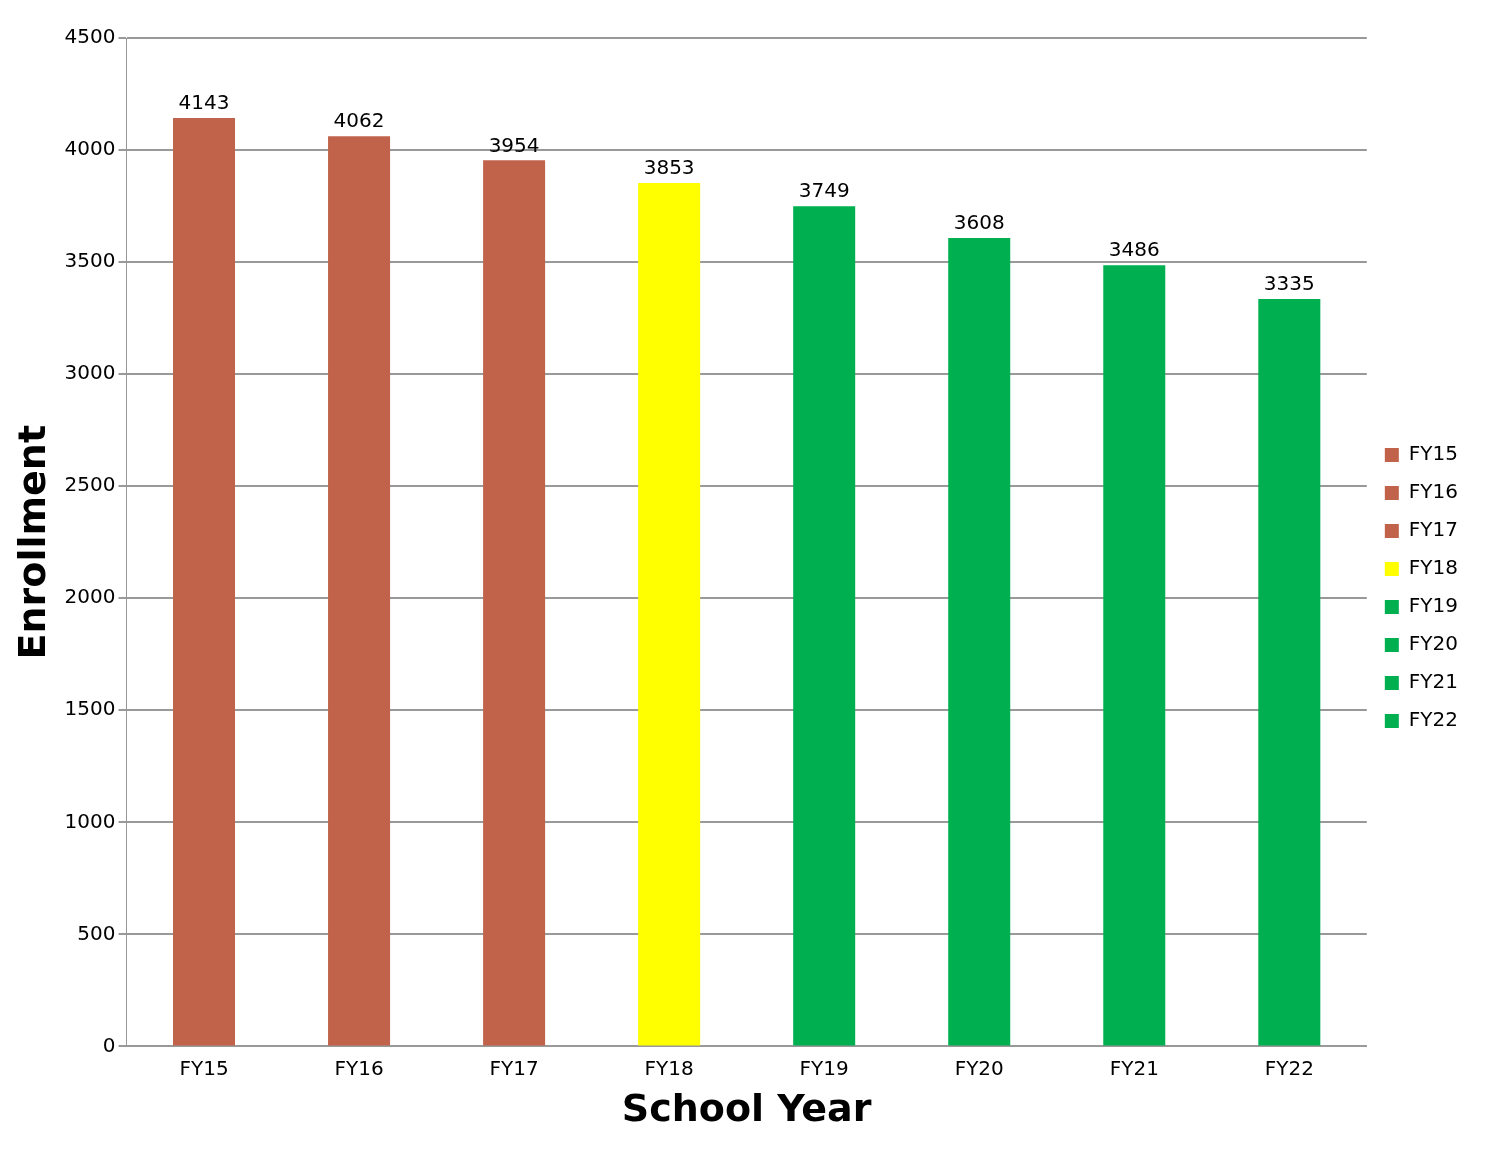 The height and width of the screenshot is (1151, 1493). Describe the element at coordinates (514, 144) in the screenshot. I see `data-label: 3954` at that location.